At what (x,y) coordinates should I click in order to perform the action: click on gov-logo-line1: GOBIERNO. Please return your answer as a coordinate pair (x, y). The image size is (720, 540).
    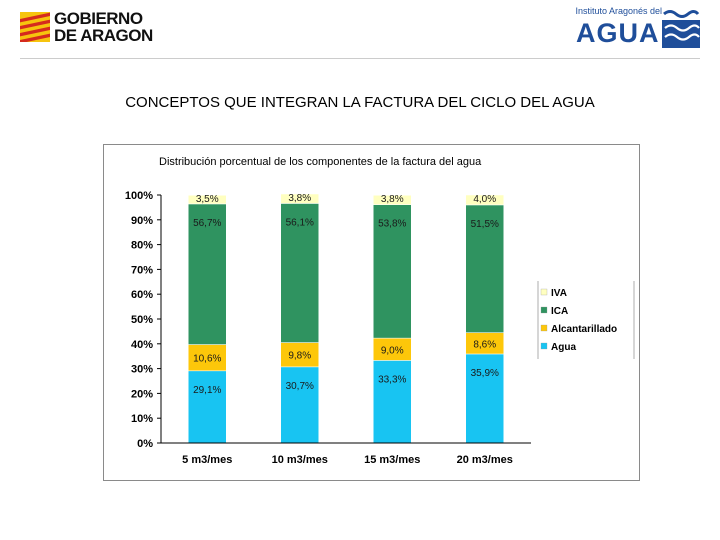
    Looking at the image, I should click on (98, 18).